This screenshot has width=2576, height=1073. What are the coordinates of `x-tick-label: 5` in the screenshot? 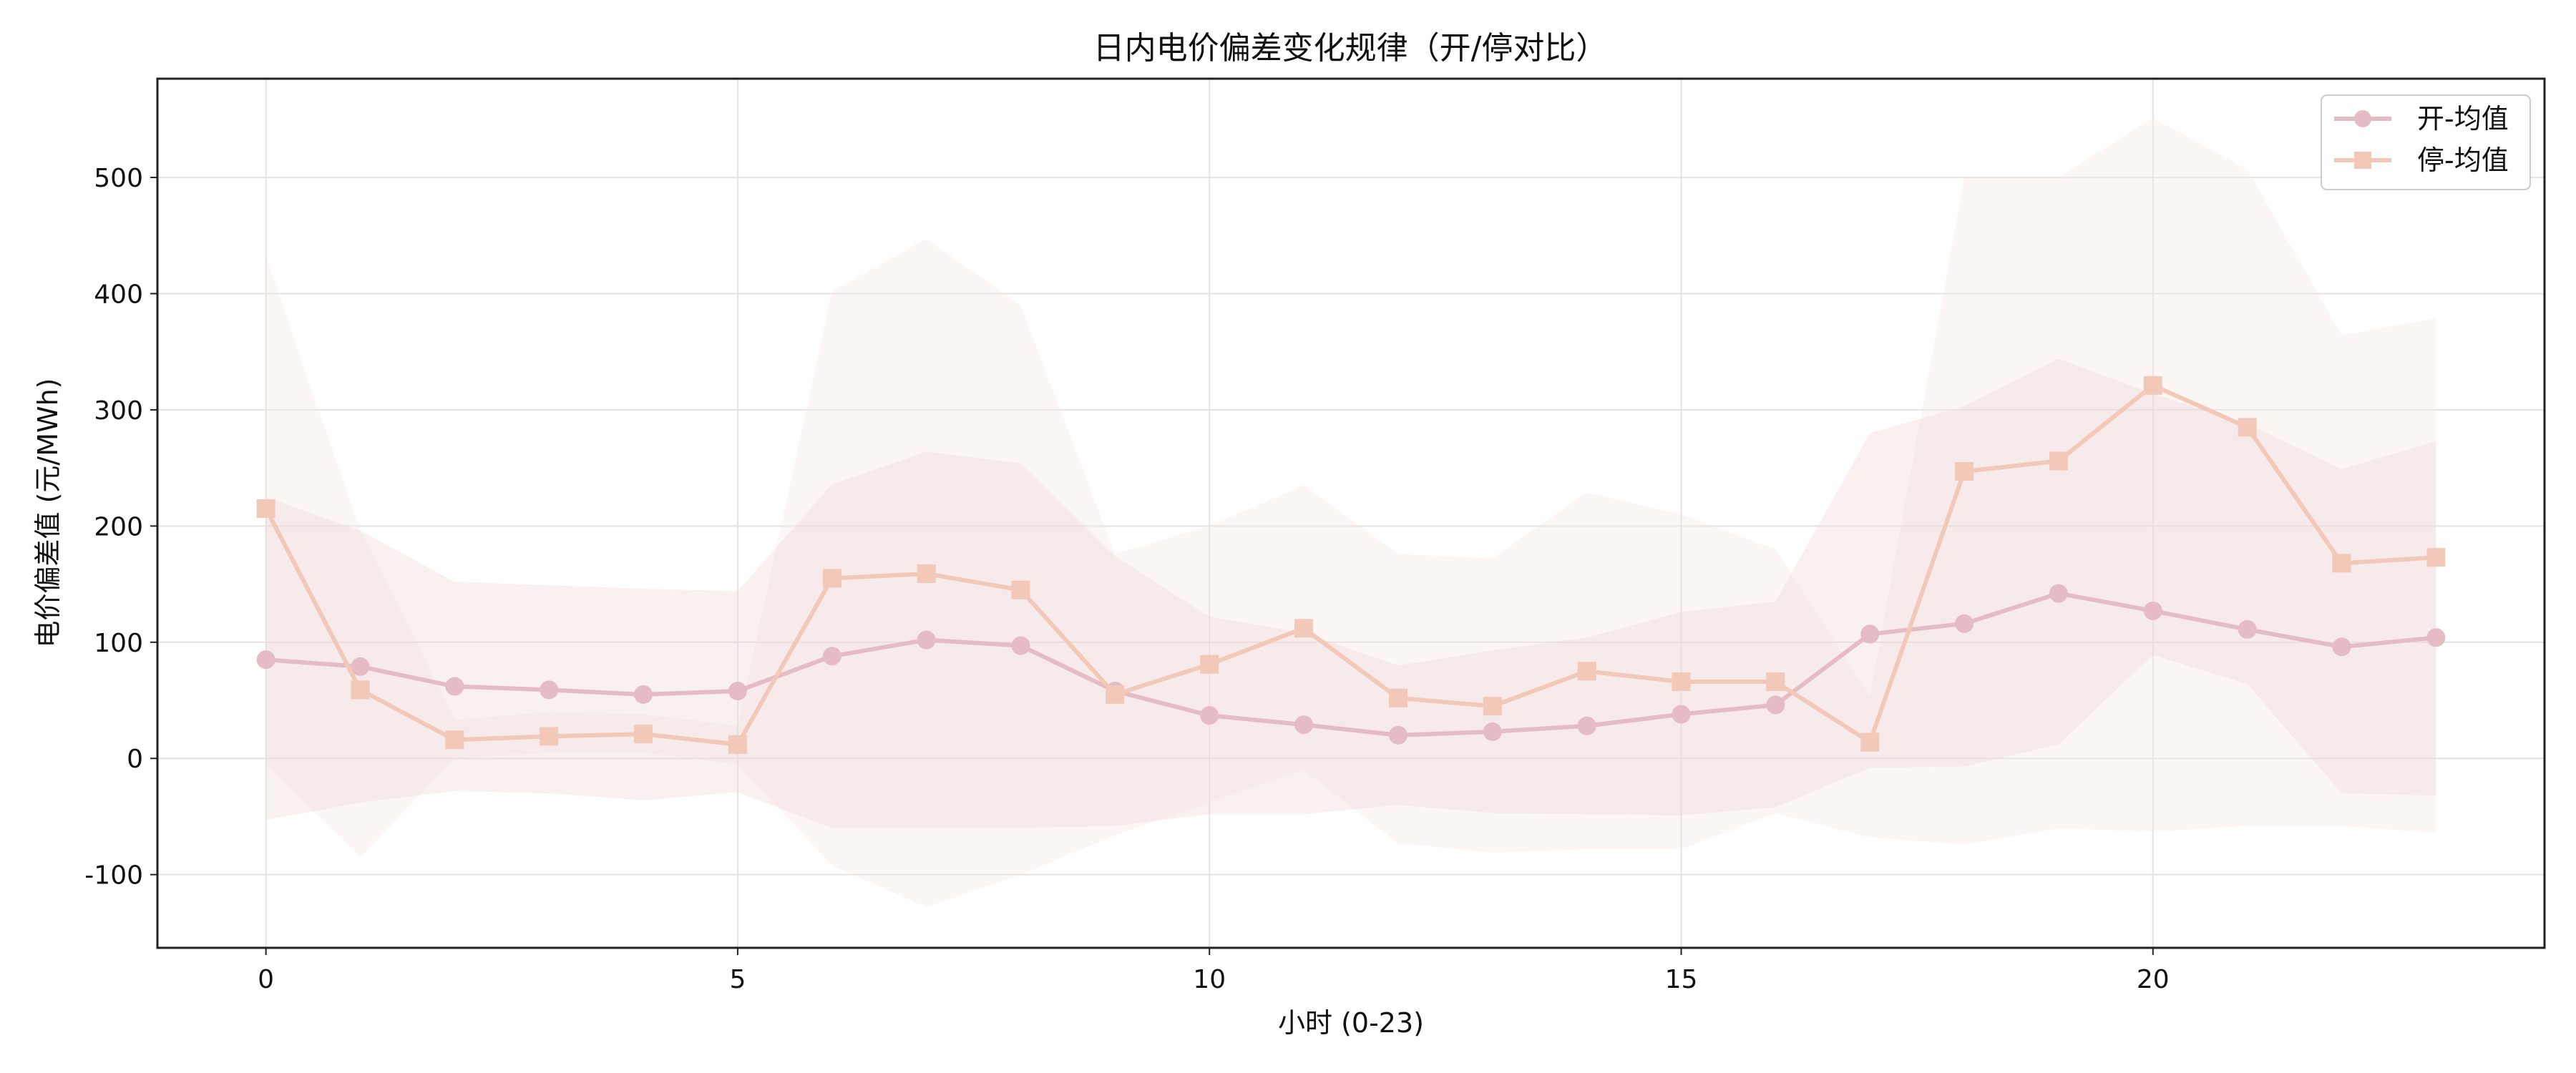 It's located at (737, 979).